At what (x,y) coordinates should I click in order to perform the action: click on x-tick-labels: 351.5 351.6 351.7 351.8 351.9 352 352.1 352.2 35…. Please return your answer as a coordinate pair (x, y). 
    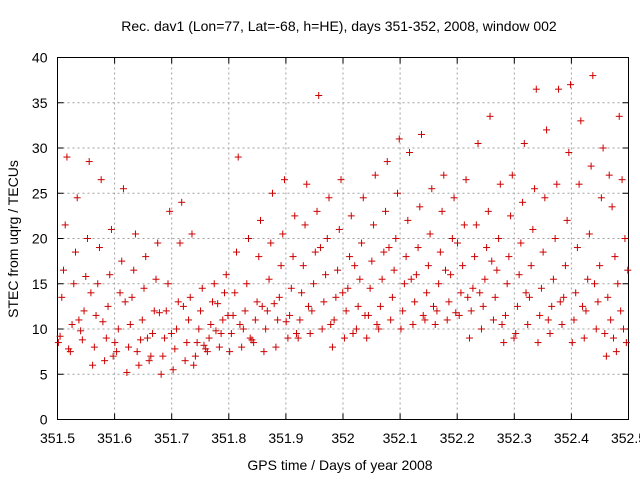
    Looking at the image, I should click on (340, 438).